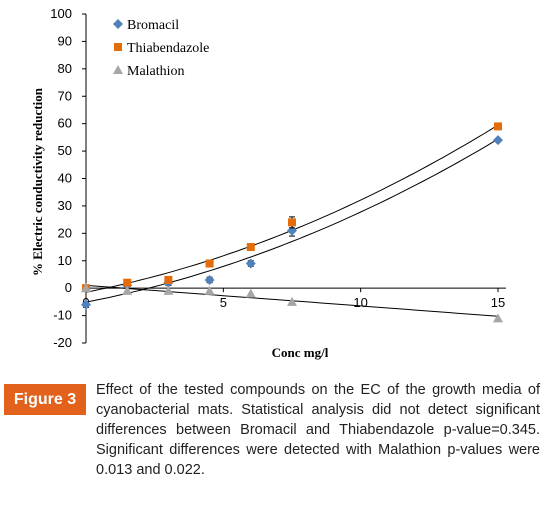  I want to click on x-tick-label: 15, so click(498, 302).